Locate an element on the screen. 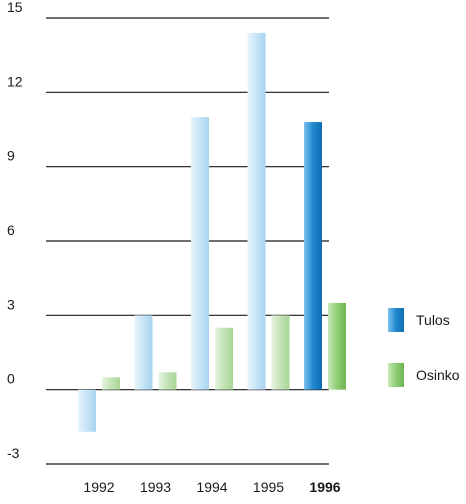 The height and width of the screenshot is (504, 466). y-tick-label: 0 is located at coordinates (11, 379).